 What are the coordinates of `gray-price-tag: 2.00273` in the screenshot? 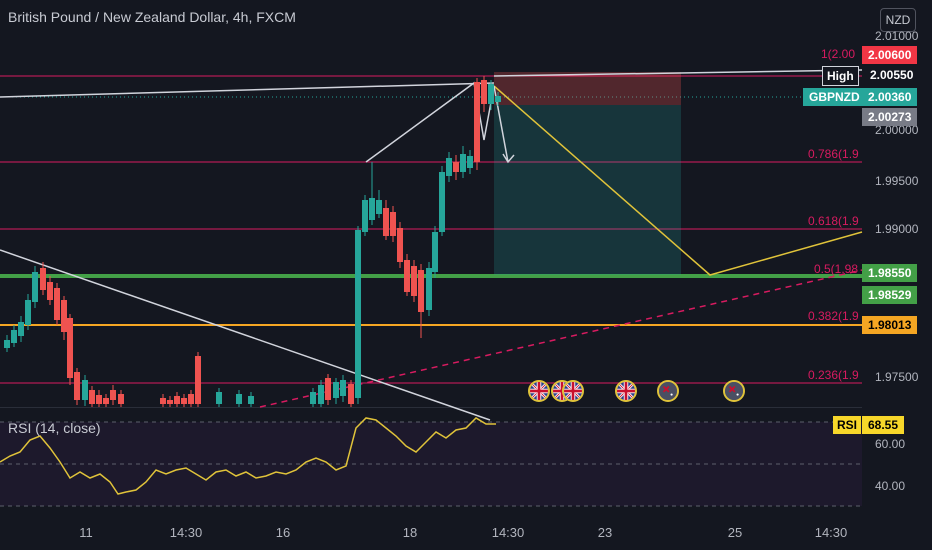 It's located at (890, 117).